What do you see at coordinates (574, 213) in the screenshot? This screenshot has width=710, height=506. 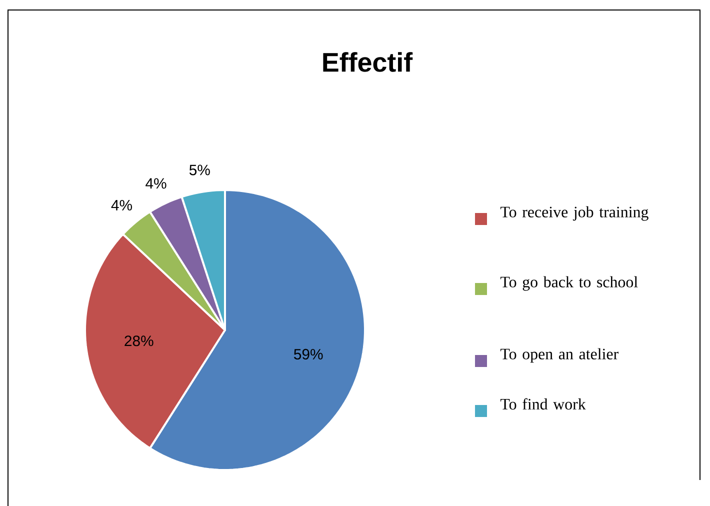 I see `legend-label: To receive job training` at bounding box center [574, 213].